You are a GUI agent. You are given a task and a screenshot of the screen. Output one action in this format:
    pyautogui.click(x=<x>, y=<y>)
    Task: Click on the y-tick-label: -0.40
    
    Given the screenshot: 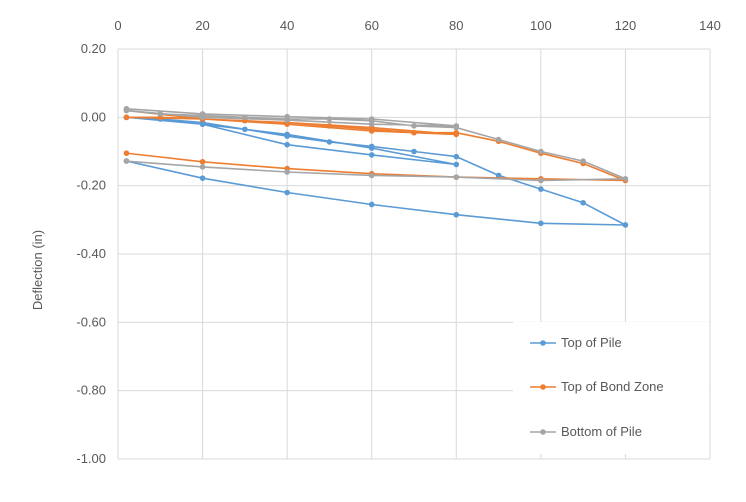 What is the action you would take?
    pyautogui.click(x=91, y=253)
    